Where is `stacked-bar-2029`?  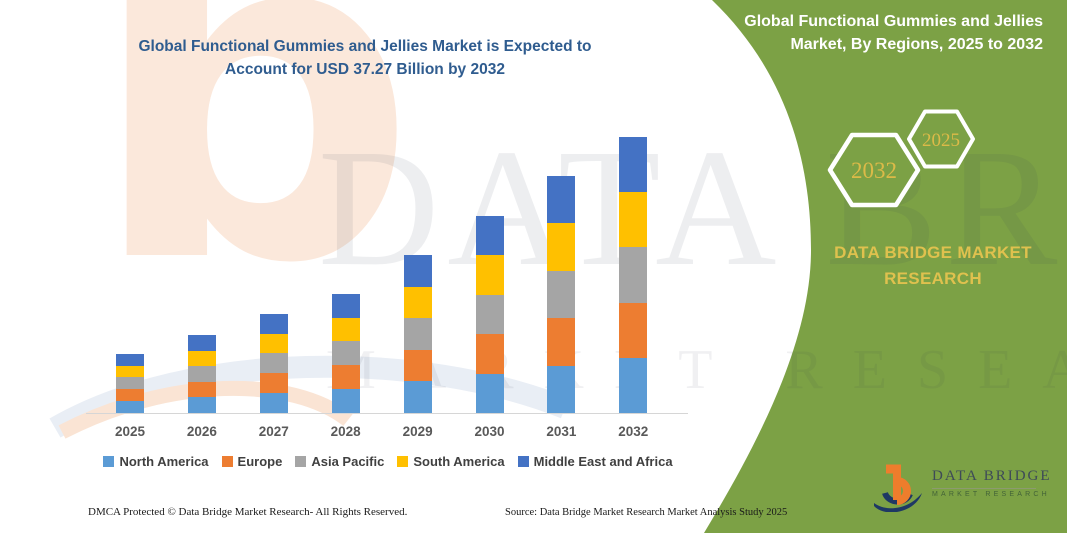 stacked-bar-2029 is located at coordinates (417, 334).